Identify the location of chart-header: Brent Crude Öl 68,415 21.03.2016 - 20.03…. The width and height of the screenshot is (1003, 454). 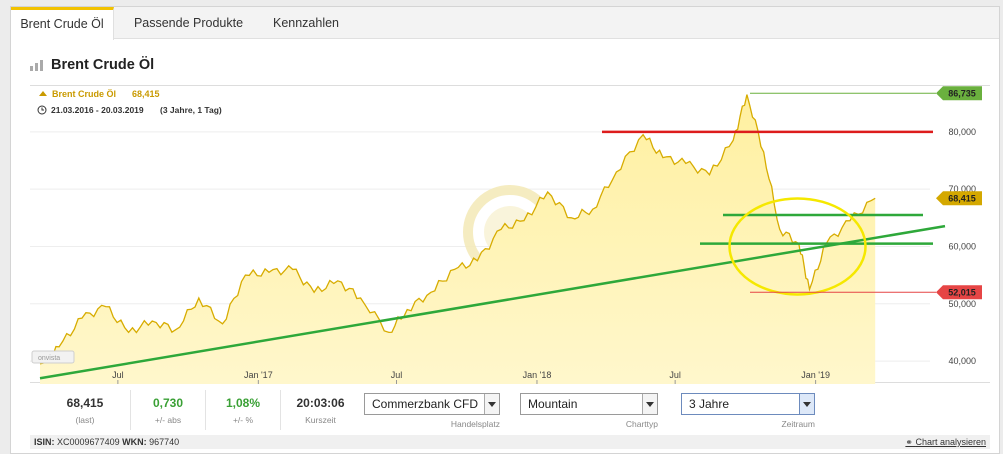
(129, 102).